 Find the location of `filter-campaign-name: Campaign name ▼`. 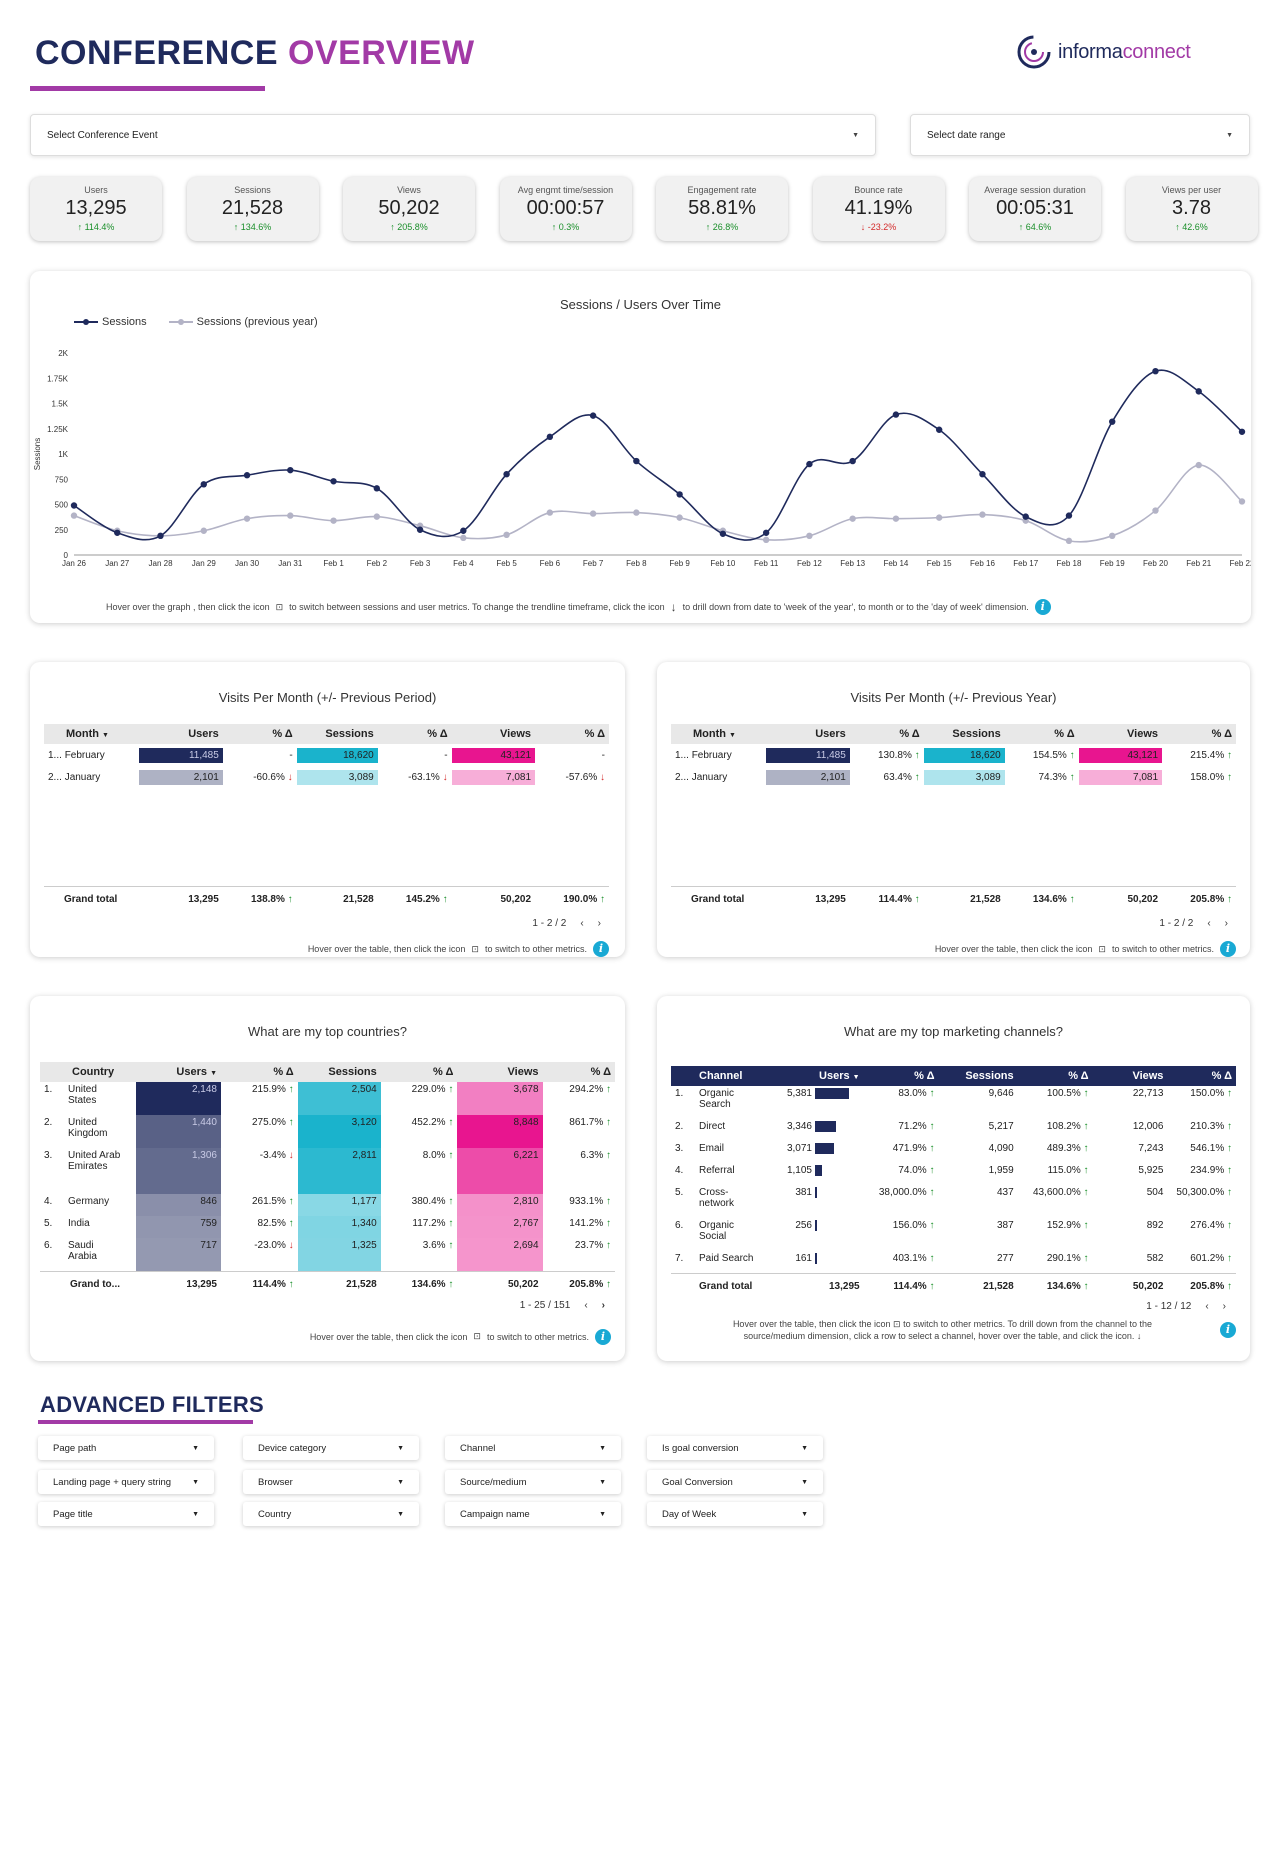

filter-campaign-name: Campaign name ▼ is located at coordinates (533, 1514).